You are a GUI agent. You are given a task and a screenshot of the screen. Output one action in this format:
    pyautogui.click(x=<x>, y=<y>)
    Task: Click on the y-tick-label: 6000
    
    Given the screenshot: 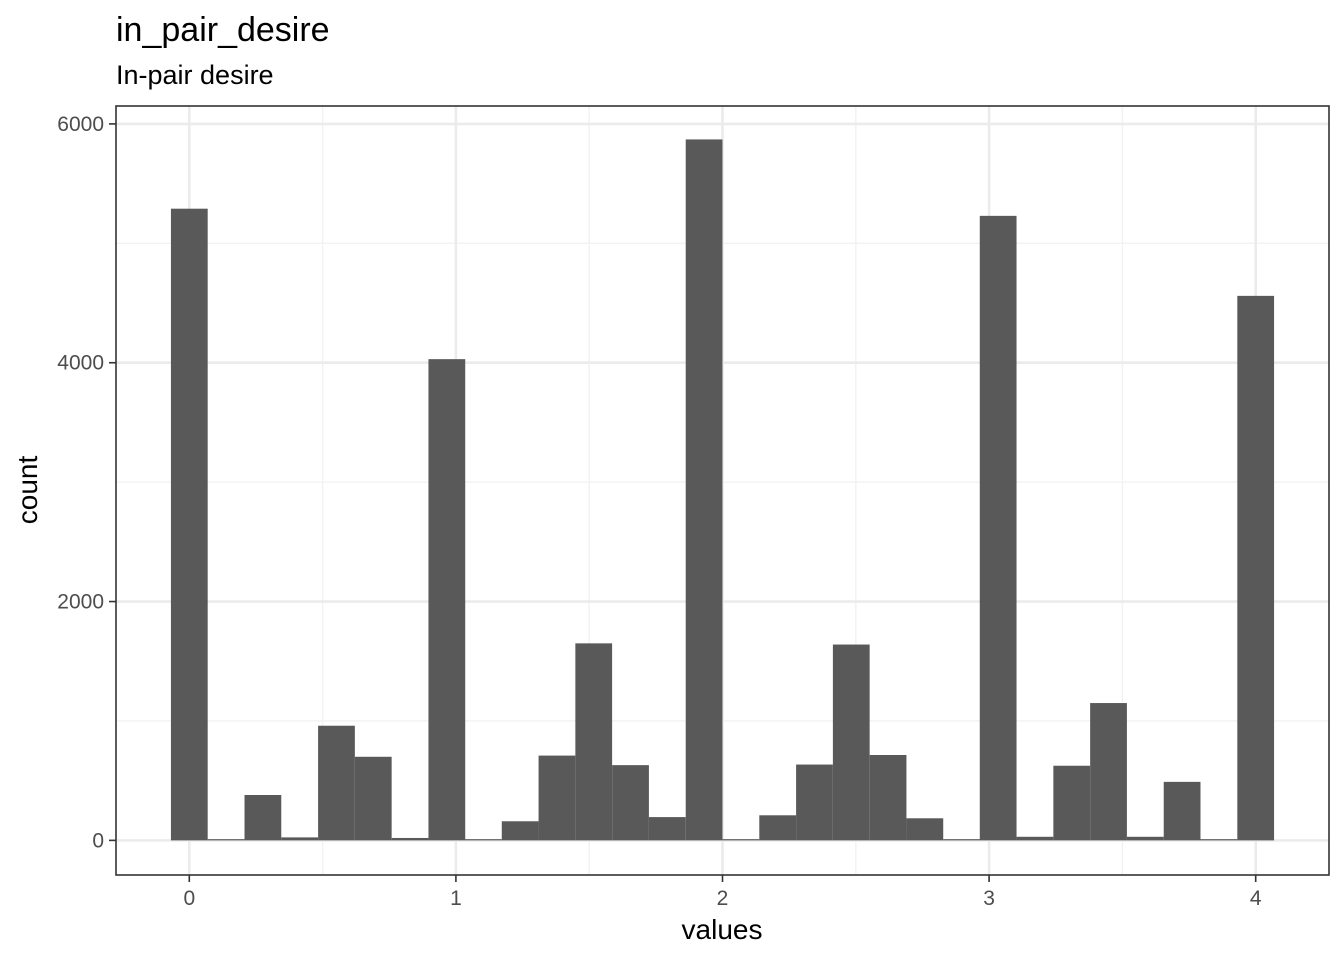 What is the action you would take?
    pyautogui.click(x=80, y=124)
    